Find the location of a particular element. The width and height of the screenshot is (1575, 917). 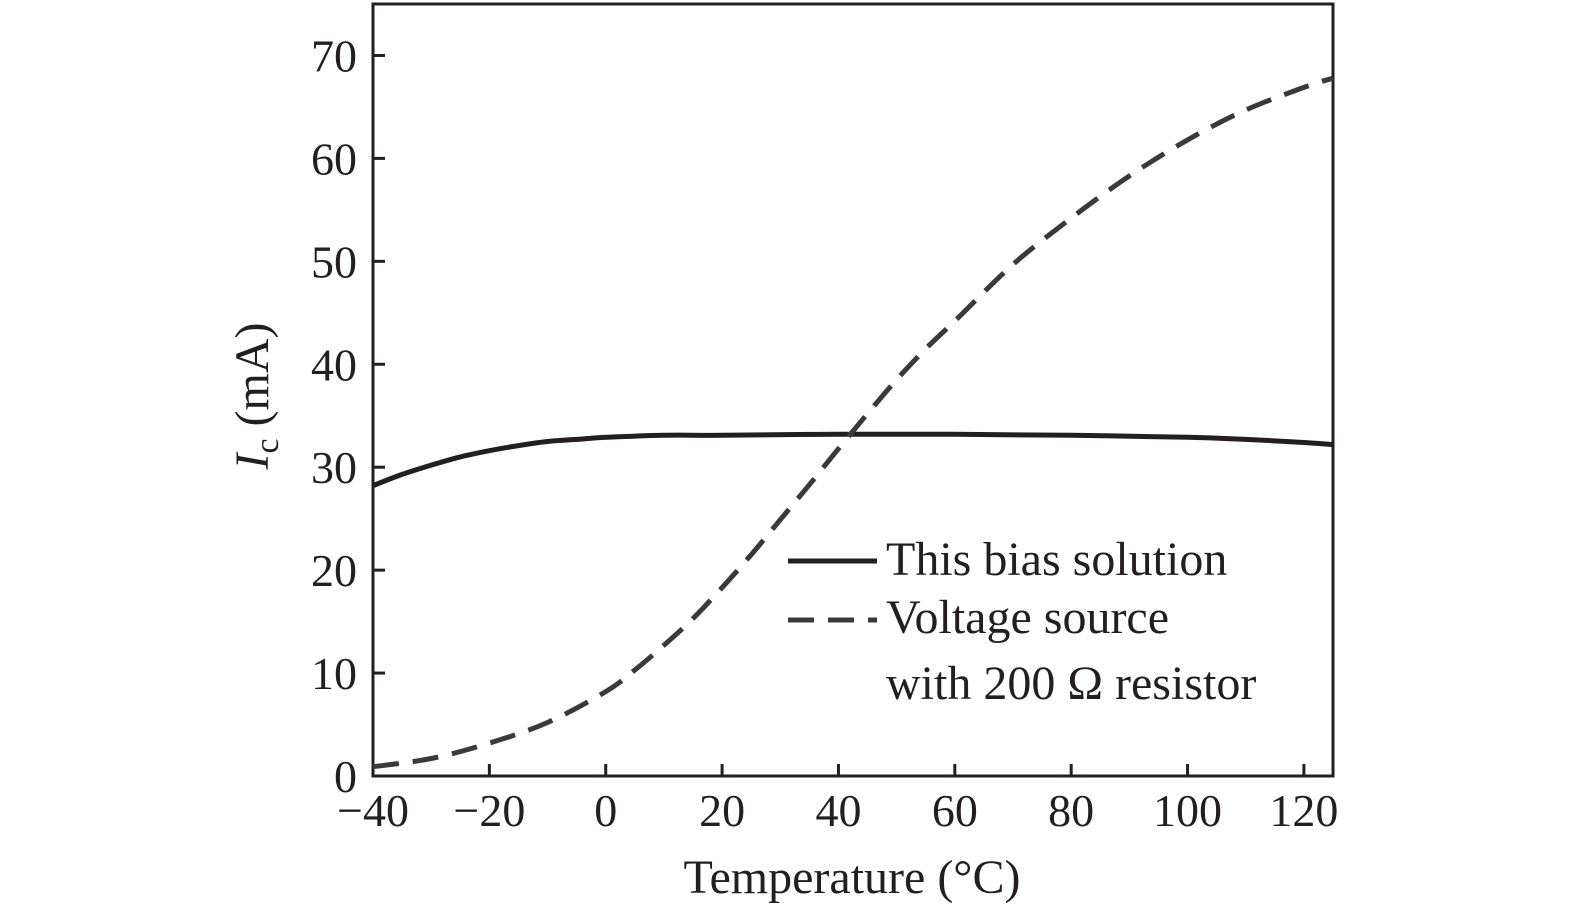

legend-label-dashed-line-1: Voltage source is located at coordinates (1027, 617).